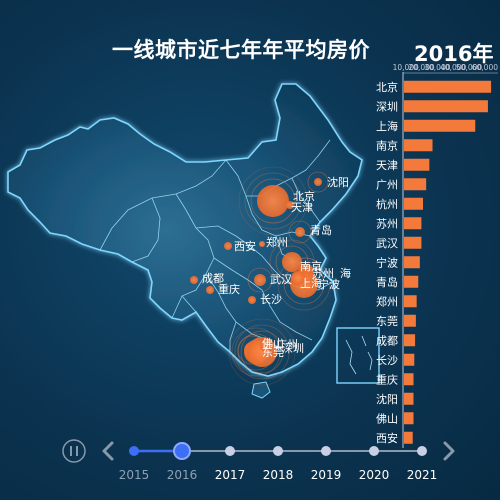  What do you see at coordinates (387, 282) in the screenshot?
I see `bar-category-label: 青岛` at bounding box center [387, 282].